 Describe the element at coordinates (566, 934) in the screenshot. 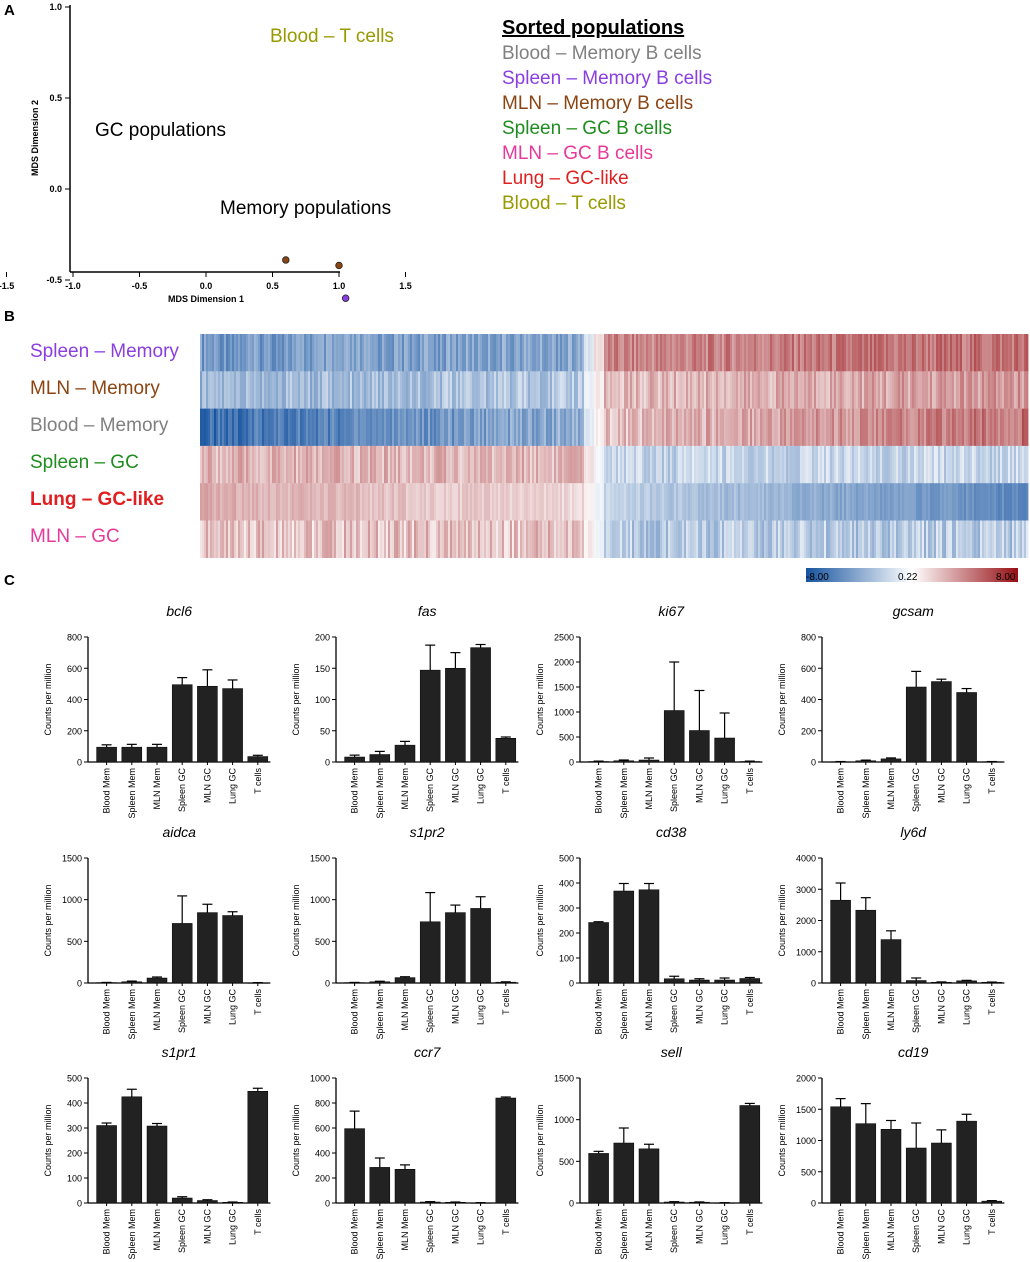

I see `y-tick-label: 200` at that location.